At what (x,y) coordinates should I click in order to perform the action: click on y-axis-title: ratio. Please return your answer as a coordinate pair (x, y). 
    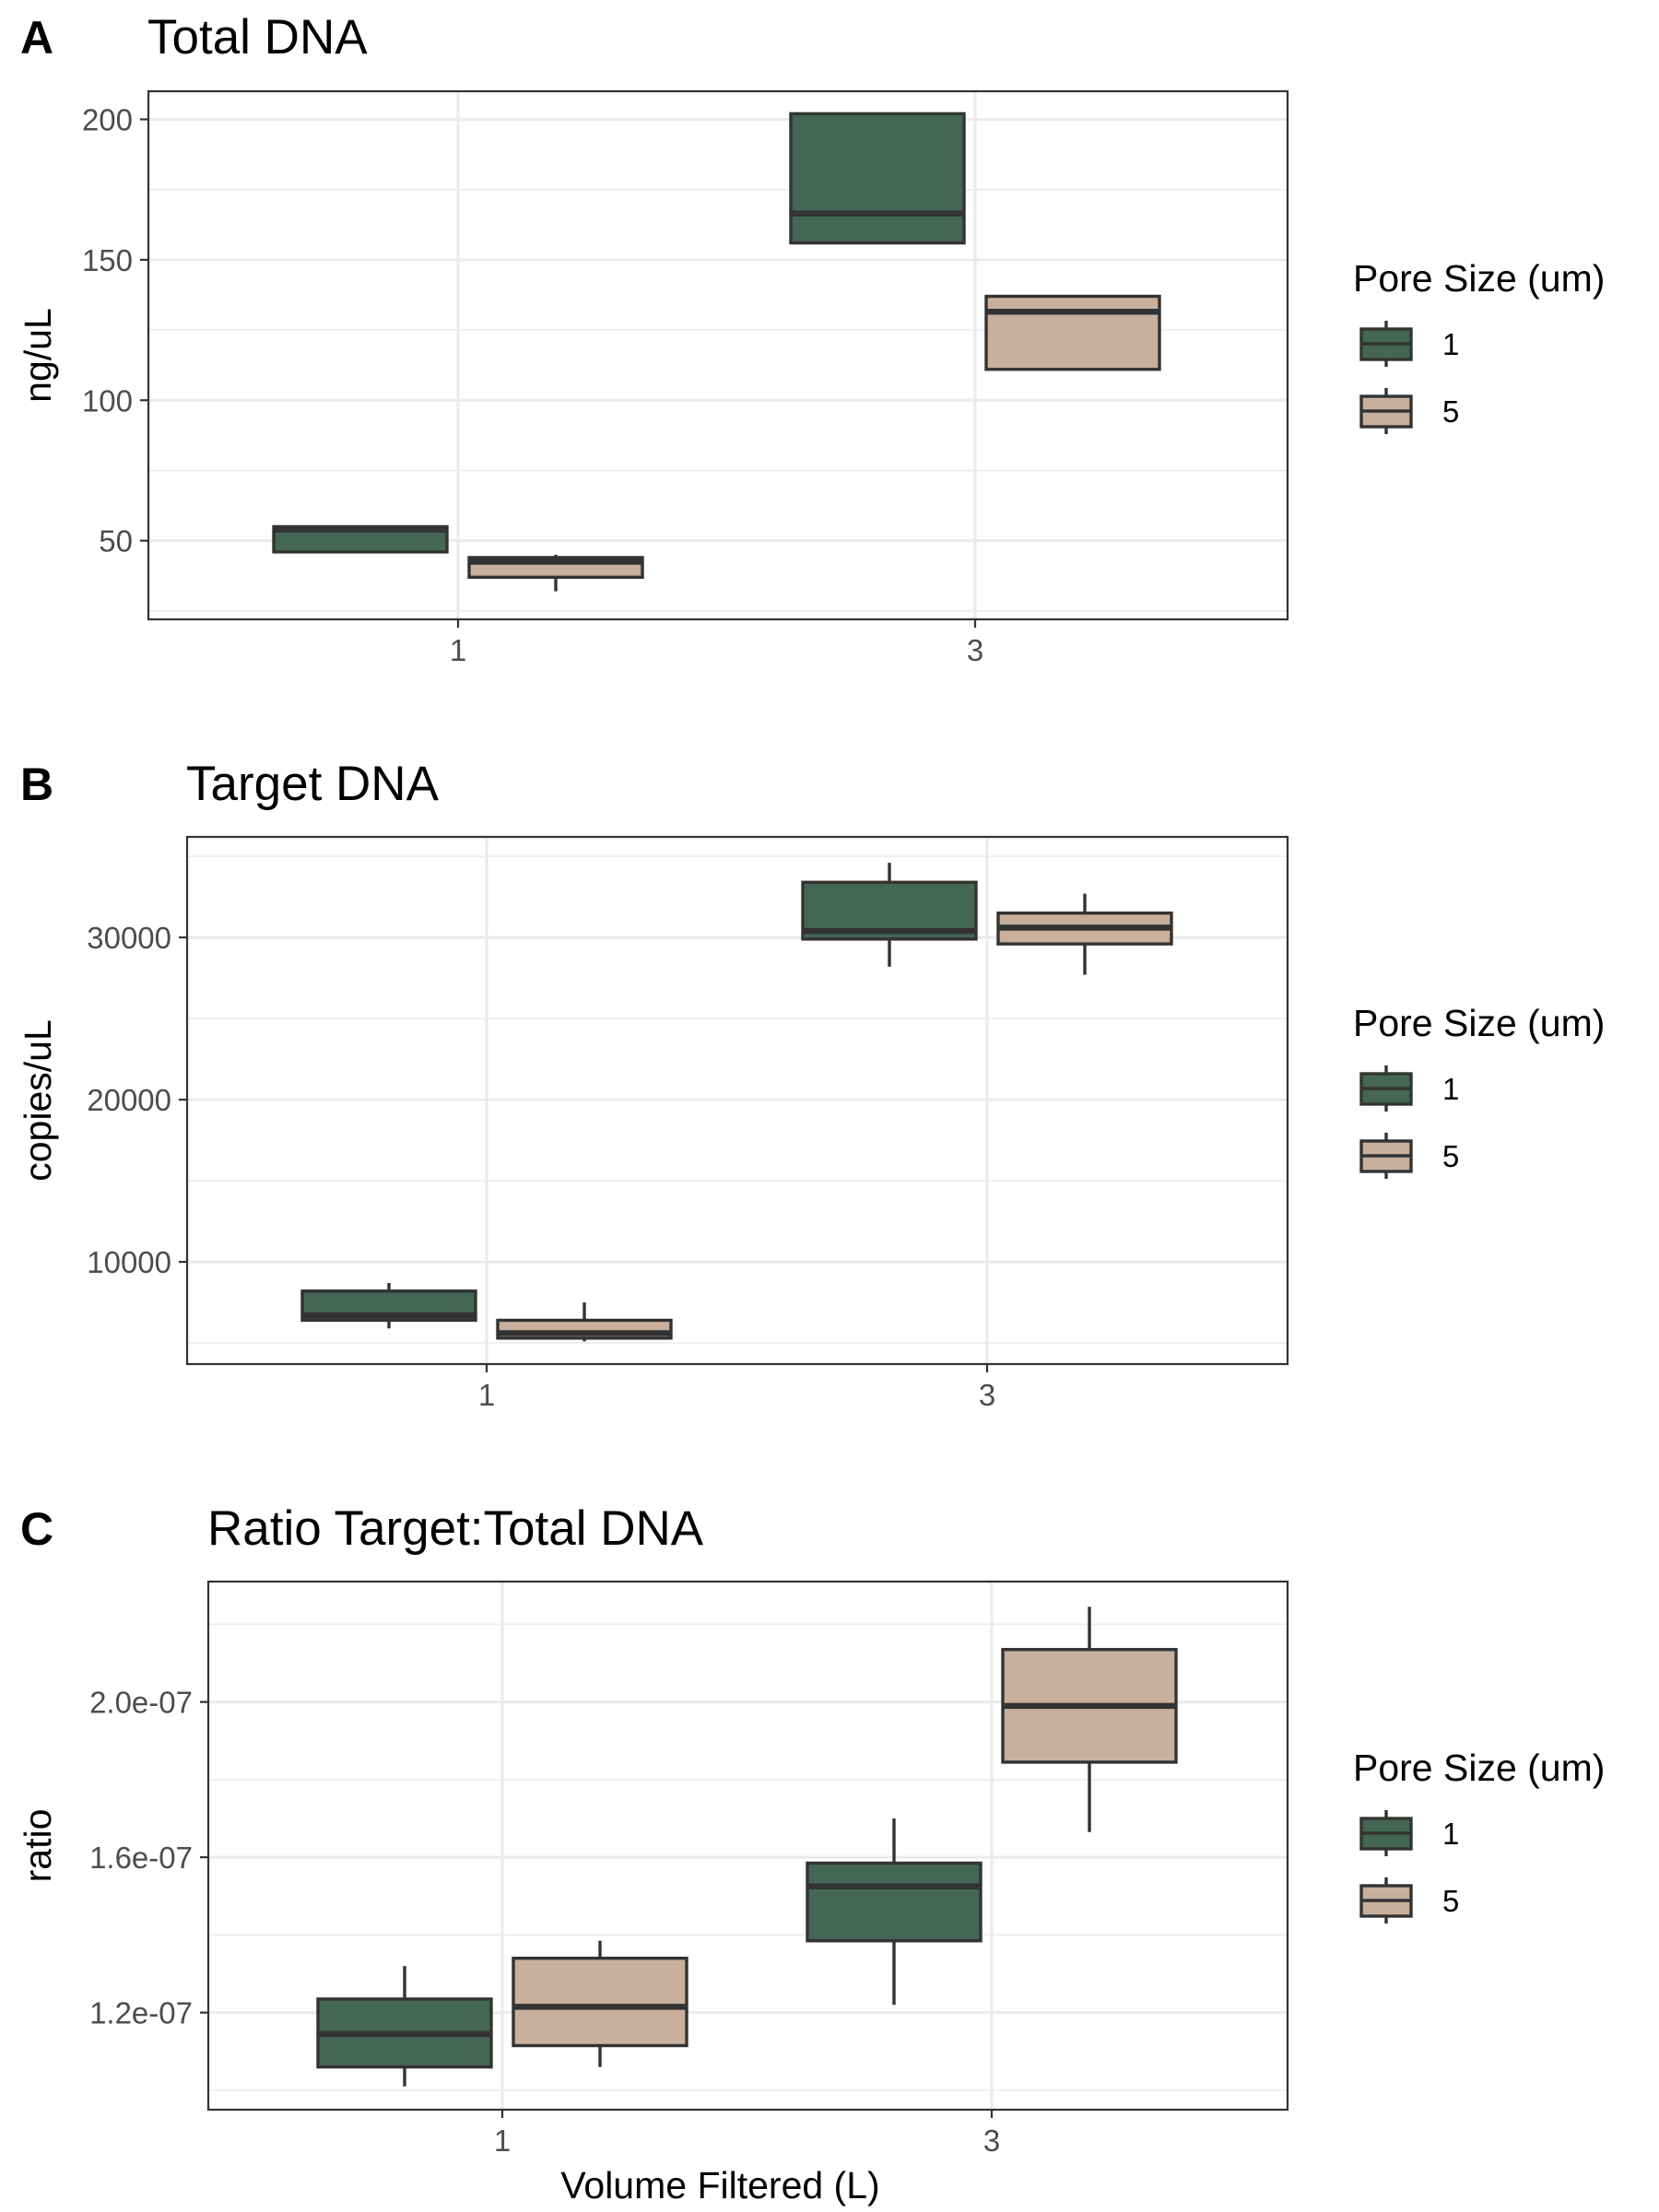
    Looking at the image, I should click on (38, 1846).